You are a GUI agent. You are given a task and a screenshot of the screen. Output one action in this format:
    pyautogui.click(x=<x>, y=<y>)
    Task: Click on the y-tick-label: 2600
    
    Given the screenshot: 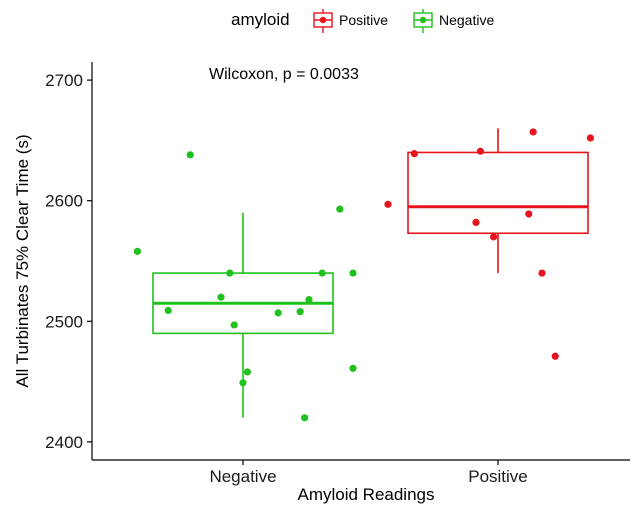 What is the action you would take?
    pyautogui.click(x=64, y=201)
    